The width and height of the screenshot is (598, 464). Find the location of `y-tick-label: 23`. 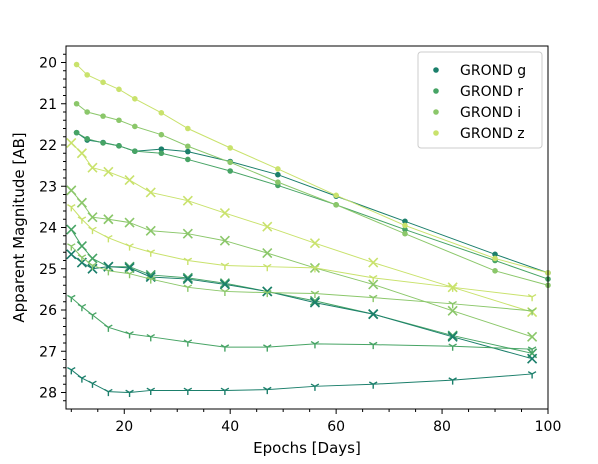

y-tick-label: 23 is located at coordinates (48, 187).